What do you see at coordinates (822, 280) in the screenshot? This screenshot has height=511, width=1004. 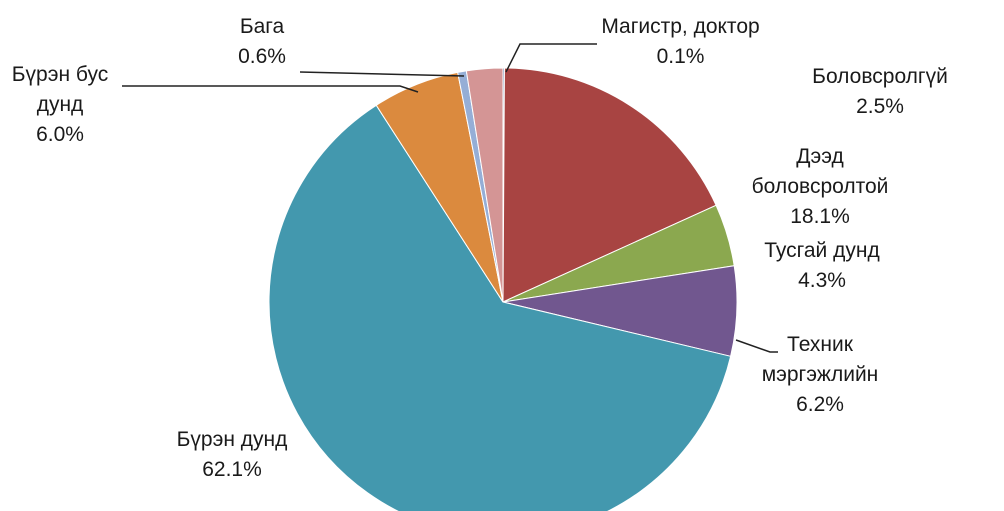 I see `label-value: 4.3%` at bounding box center [822, 280].